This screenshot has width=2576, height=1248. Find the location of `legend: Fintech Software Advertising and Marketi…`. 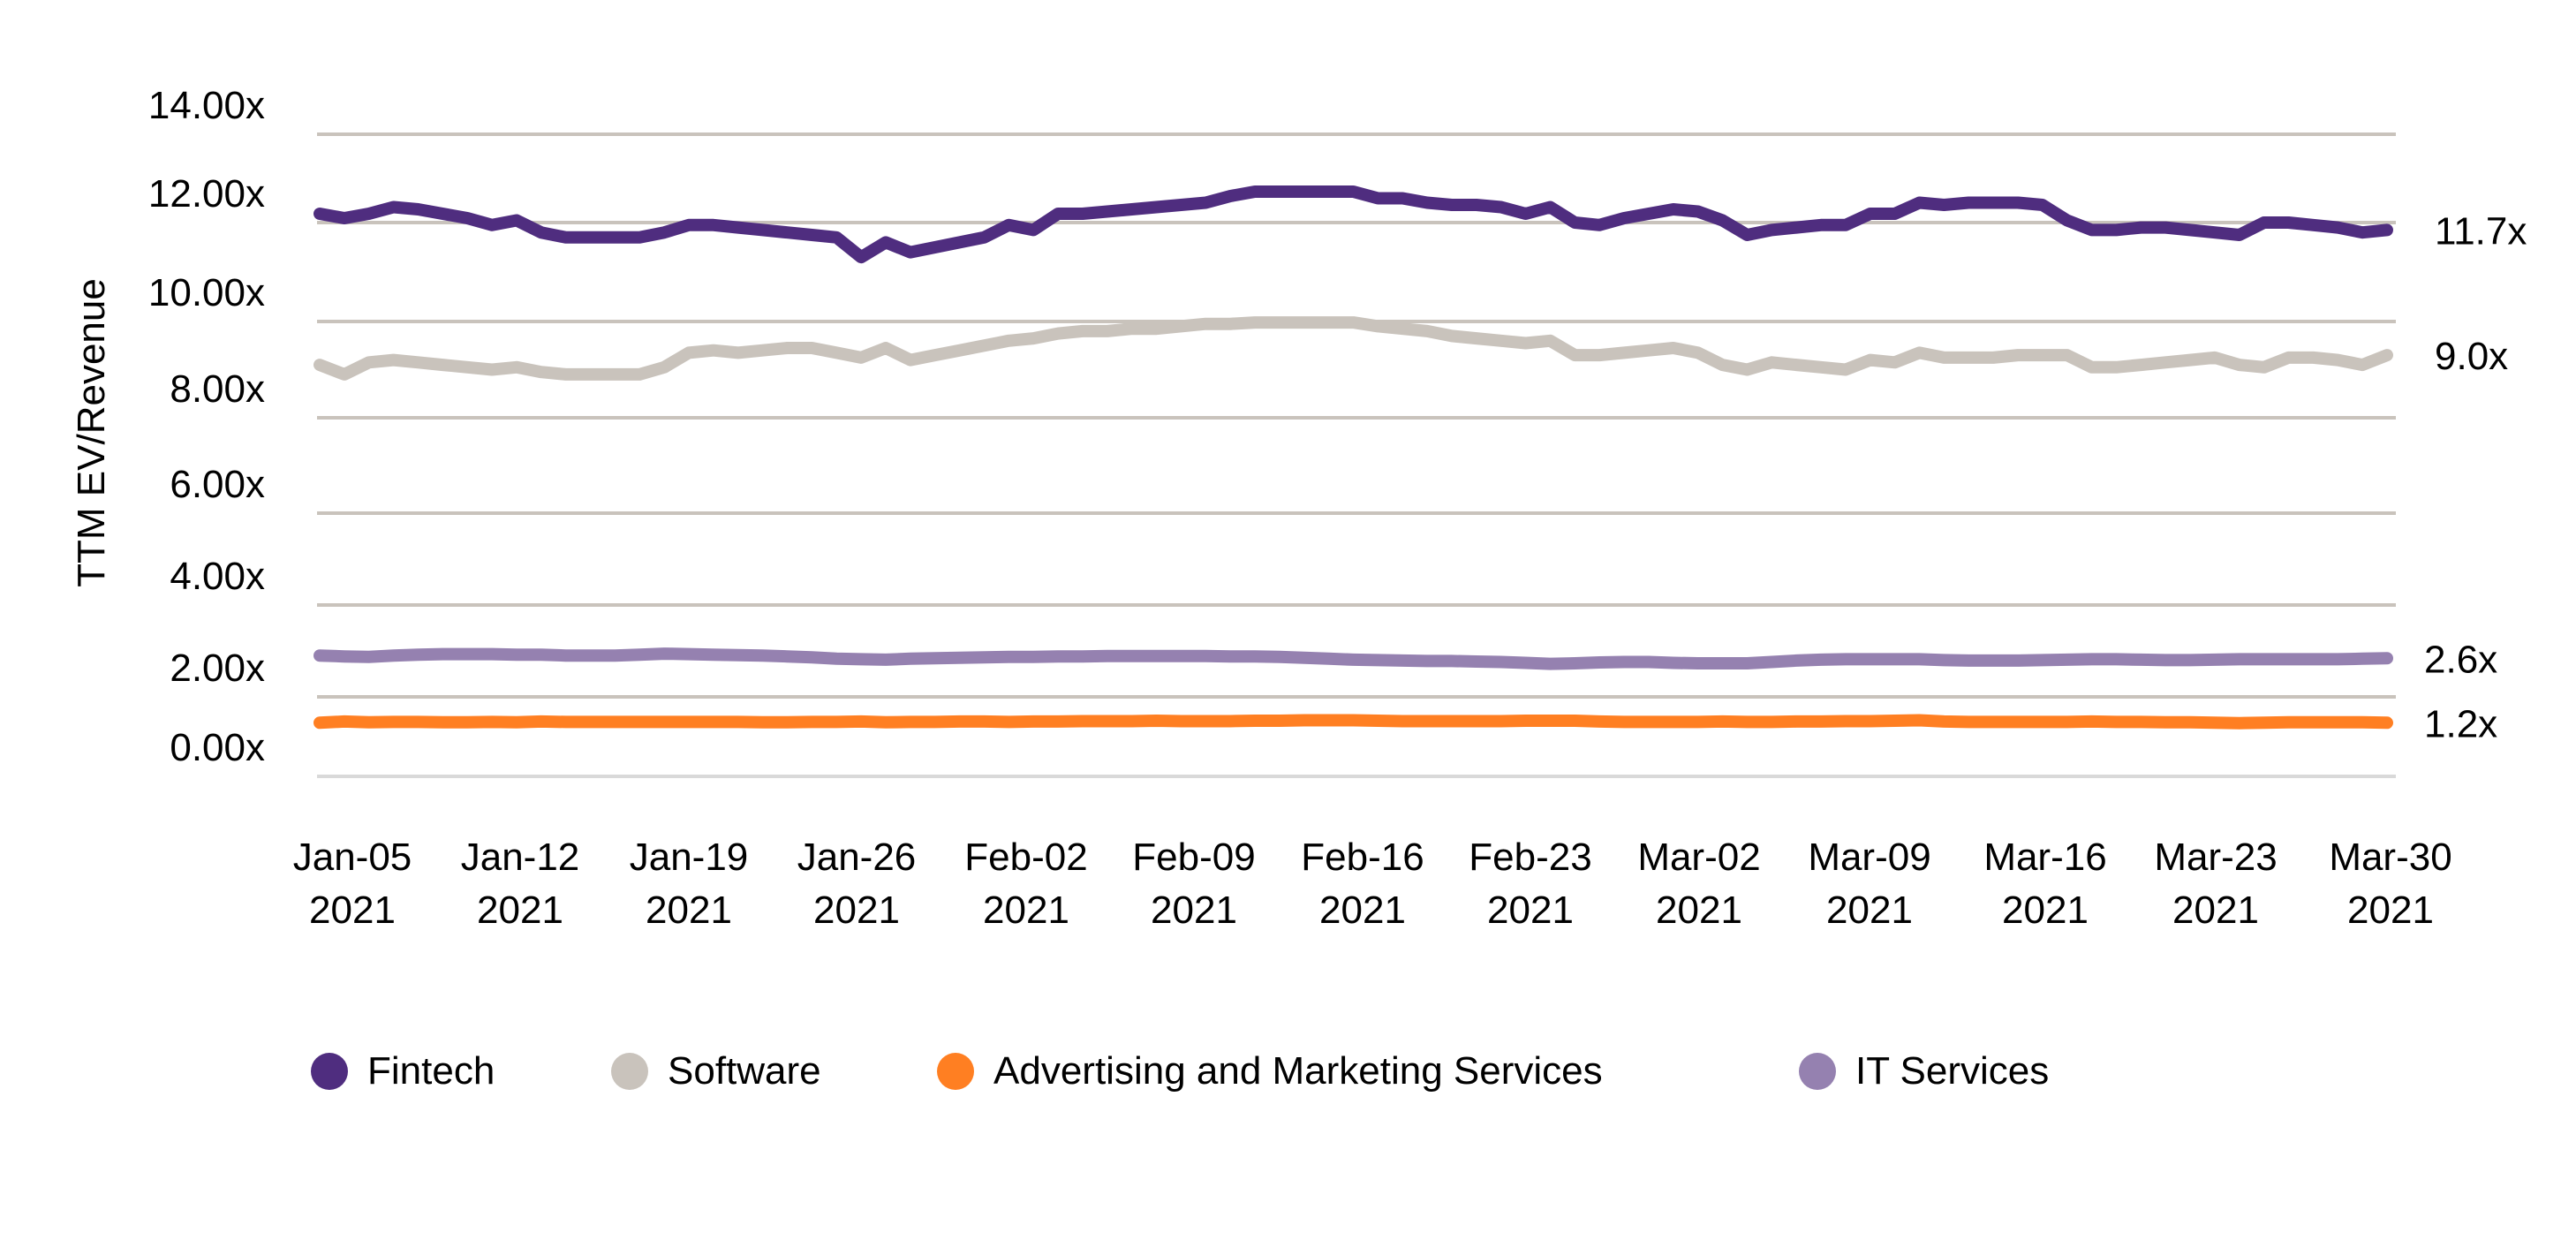

legend: Fintech Software Advertising and Marketi… is located at coordinates (1288, 1074).